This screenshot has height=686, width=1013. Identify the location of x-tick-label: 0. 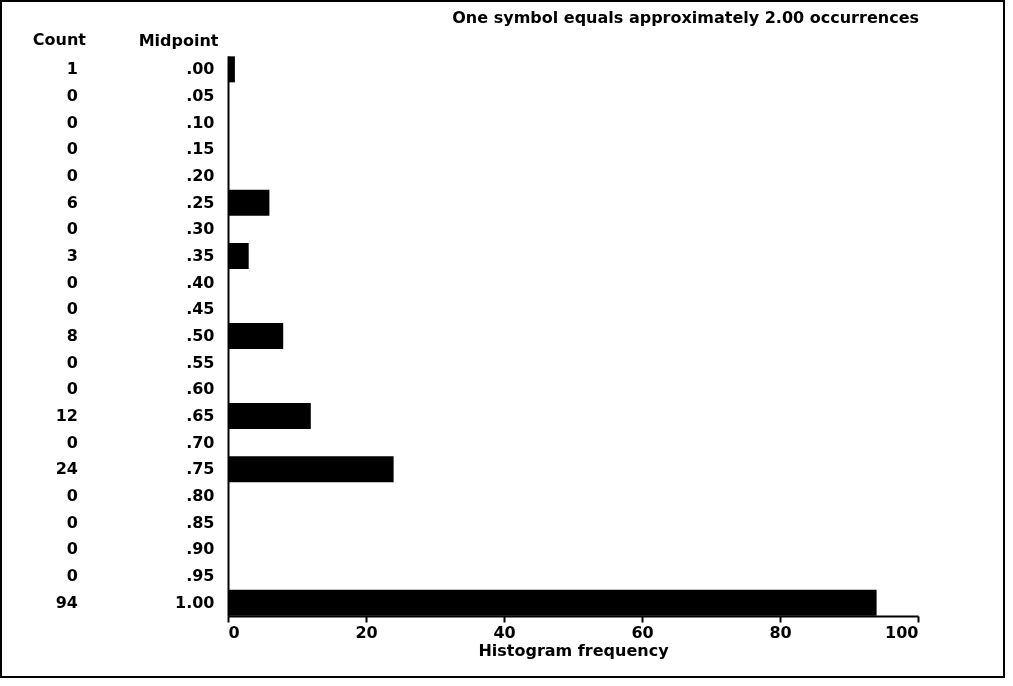
(234, 632).